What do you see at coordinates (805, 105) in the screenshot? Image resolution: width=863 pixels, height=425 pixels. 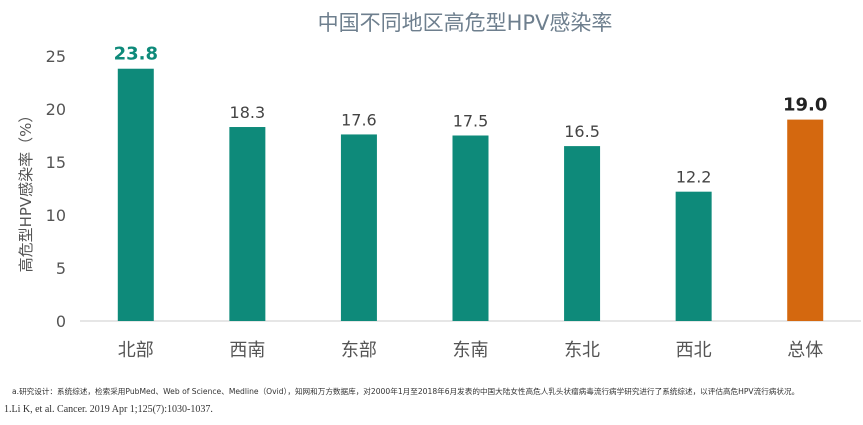 I see `bar-value-label: 19.0` at bounding box center [805, 105].